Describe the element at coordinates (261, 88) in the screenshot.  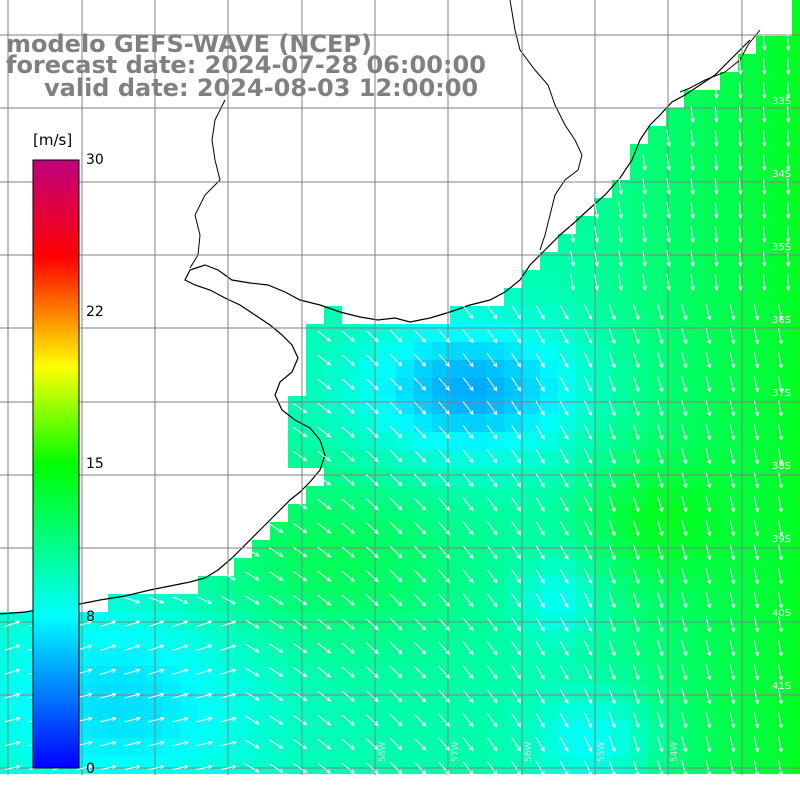
I see `valid-date: valid date: 2024-08-03 12:00:00` at that location.